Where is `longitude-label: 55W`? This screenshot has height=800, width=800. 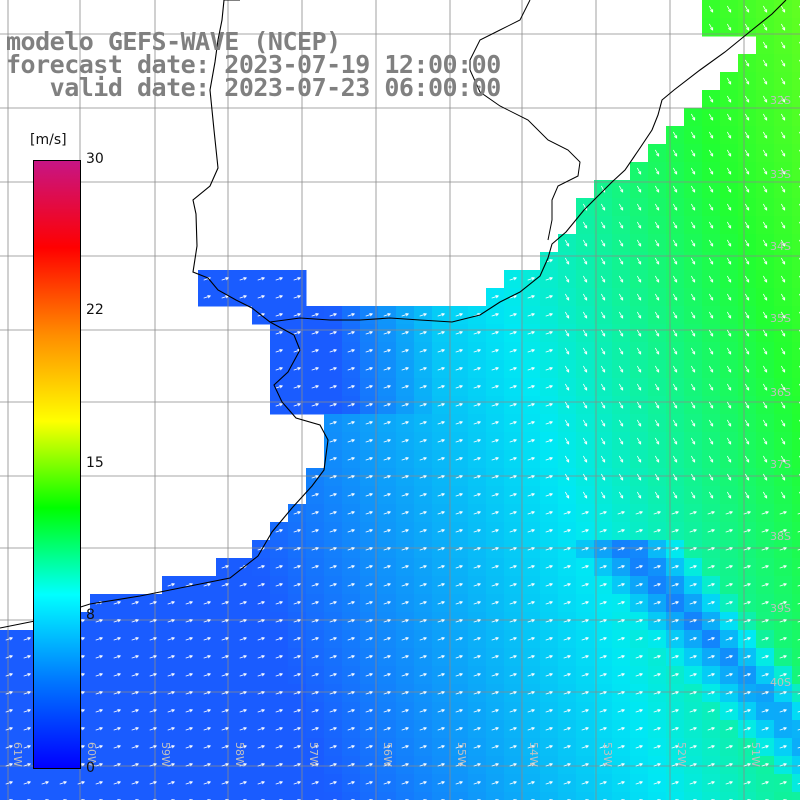
longitude-label: 55W is located at coordinates (461, 754).